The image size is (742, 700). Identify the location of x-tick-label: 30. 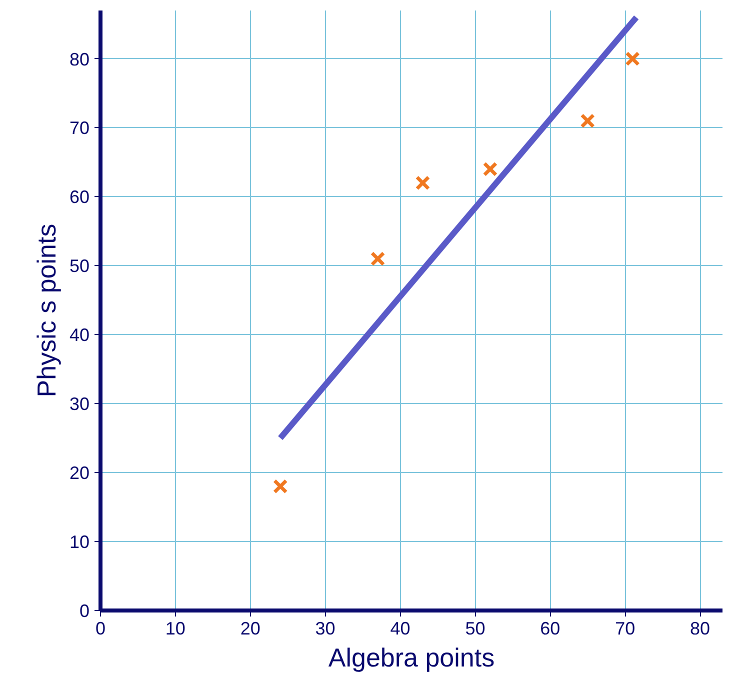
(325, 628).